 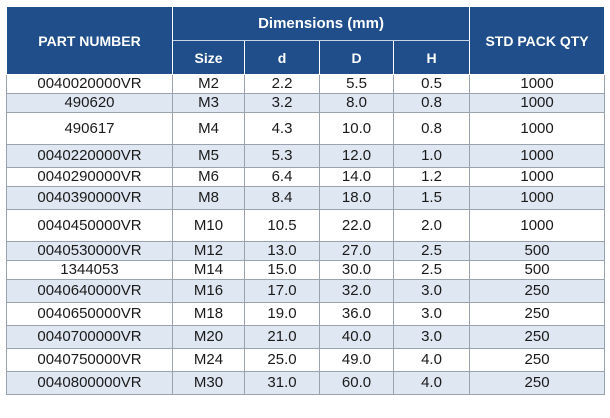 I want to click on size-cell: M3, so click(x=208, y=103).